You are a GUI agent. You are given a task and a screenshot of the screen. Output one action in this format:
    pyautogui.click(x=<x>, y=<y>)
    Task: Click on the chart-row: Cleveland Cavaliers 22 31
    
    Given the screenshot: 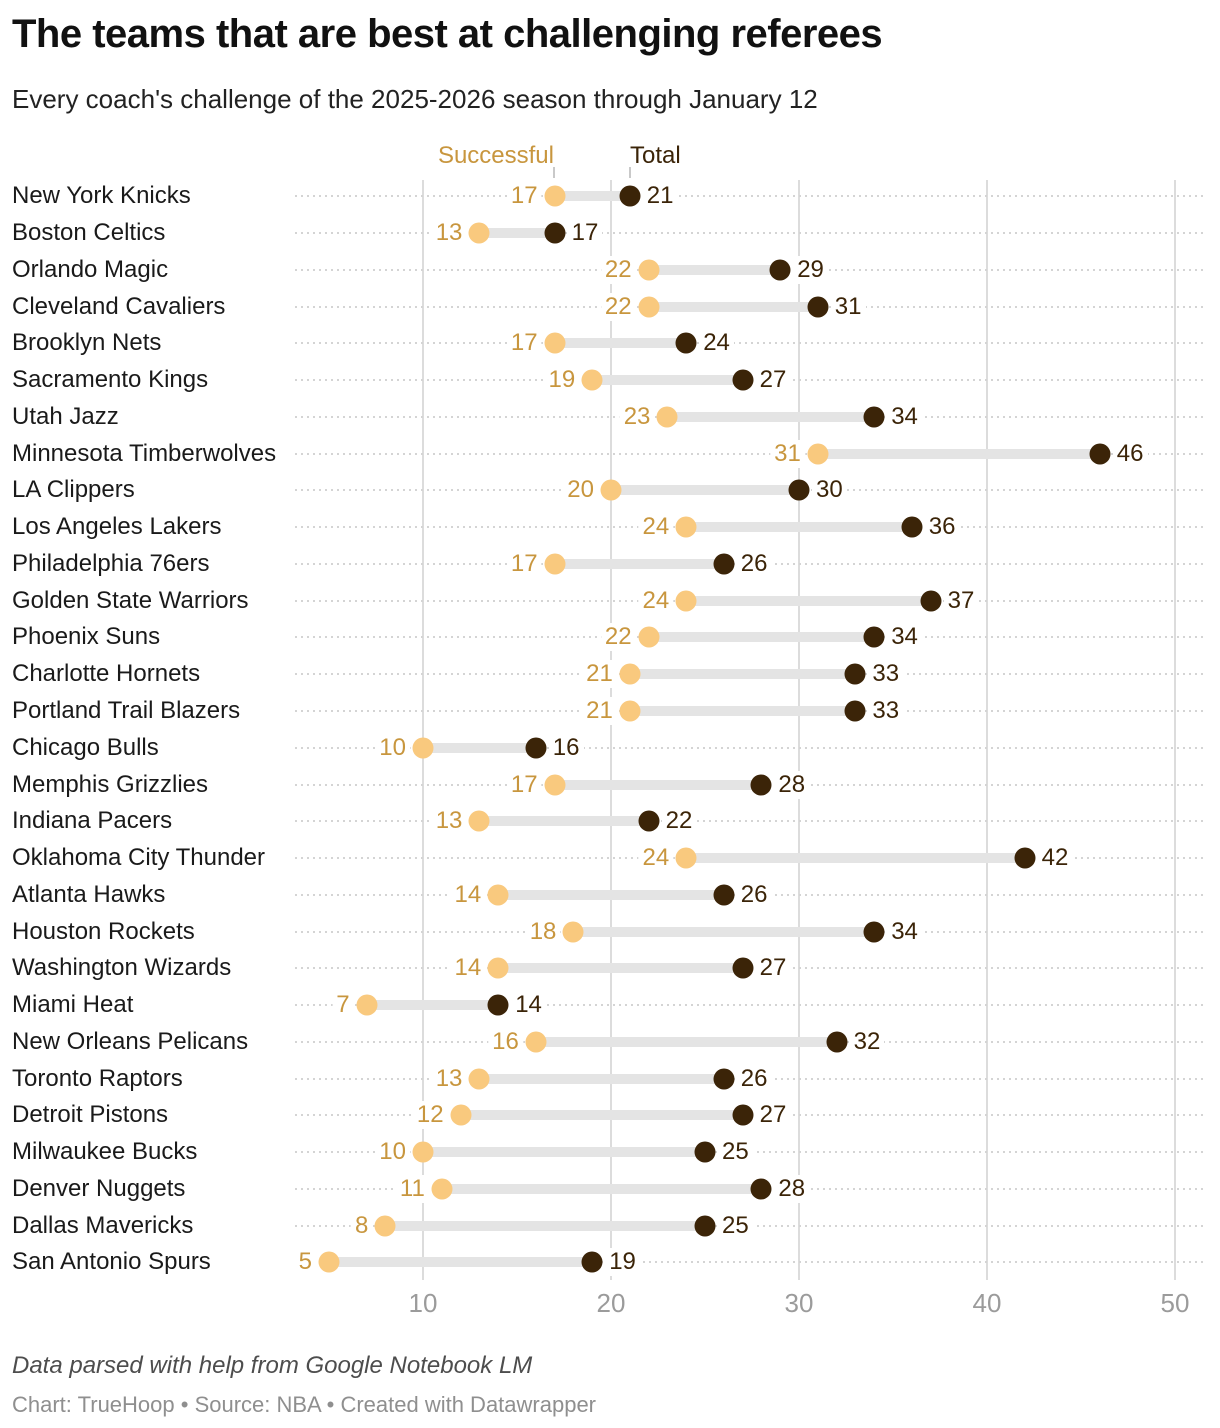 What is the action you would take?
    pyautogui.click(x=610, y=307)
    